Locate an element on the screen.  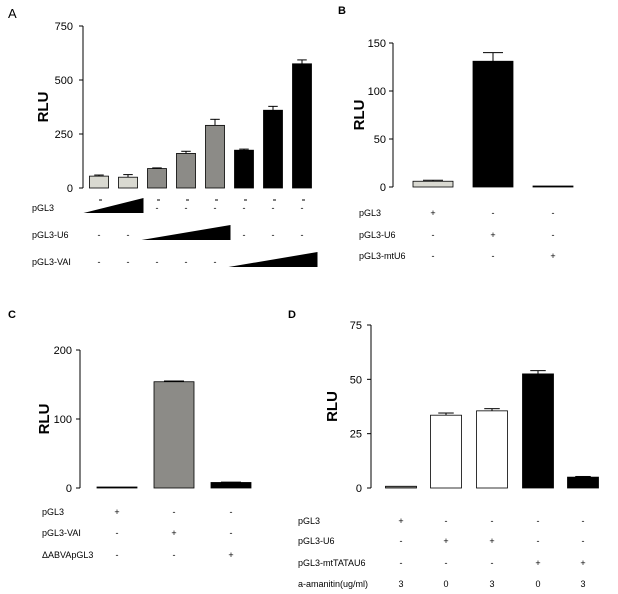
condition-row-label: ΔABVApGL3 is located at coordinates (67, 555).